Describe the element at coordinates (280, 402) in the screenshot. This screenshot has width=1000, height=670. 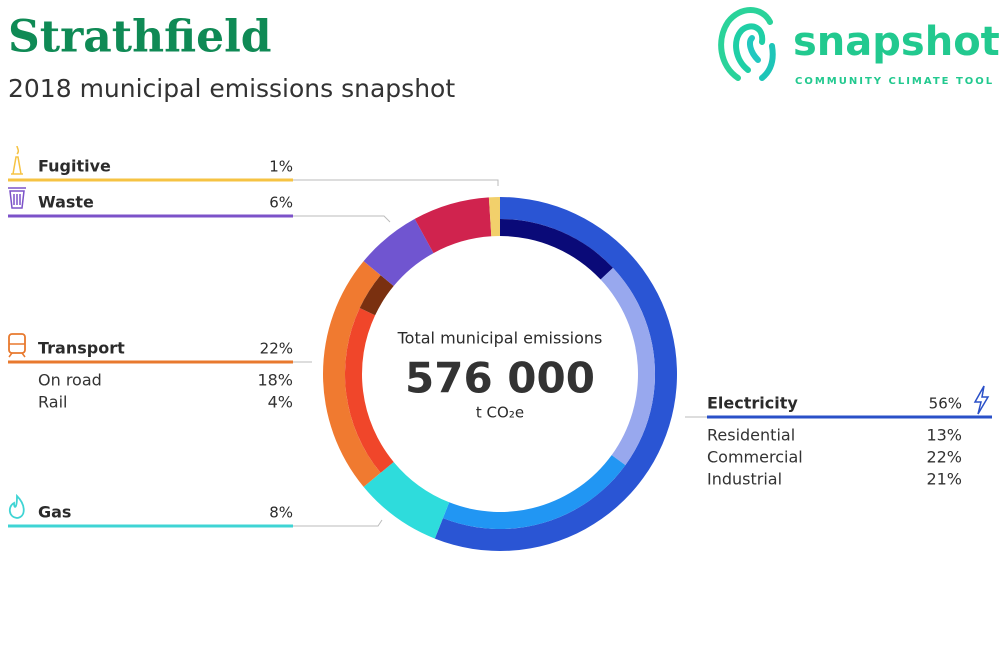
I see `sub-value: 4%` at that location.